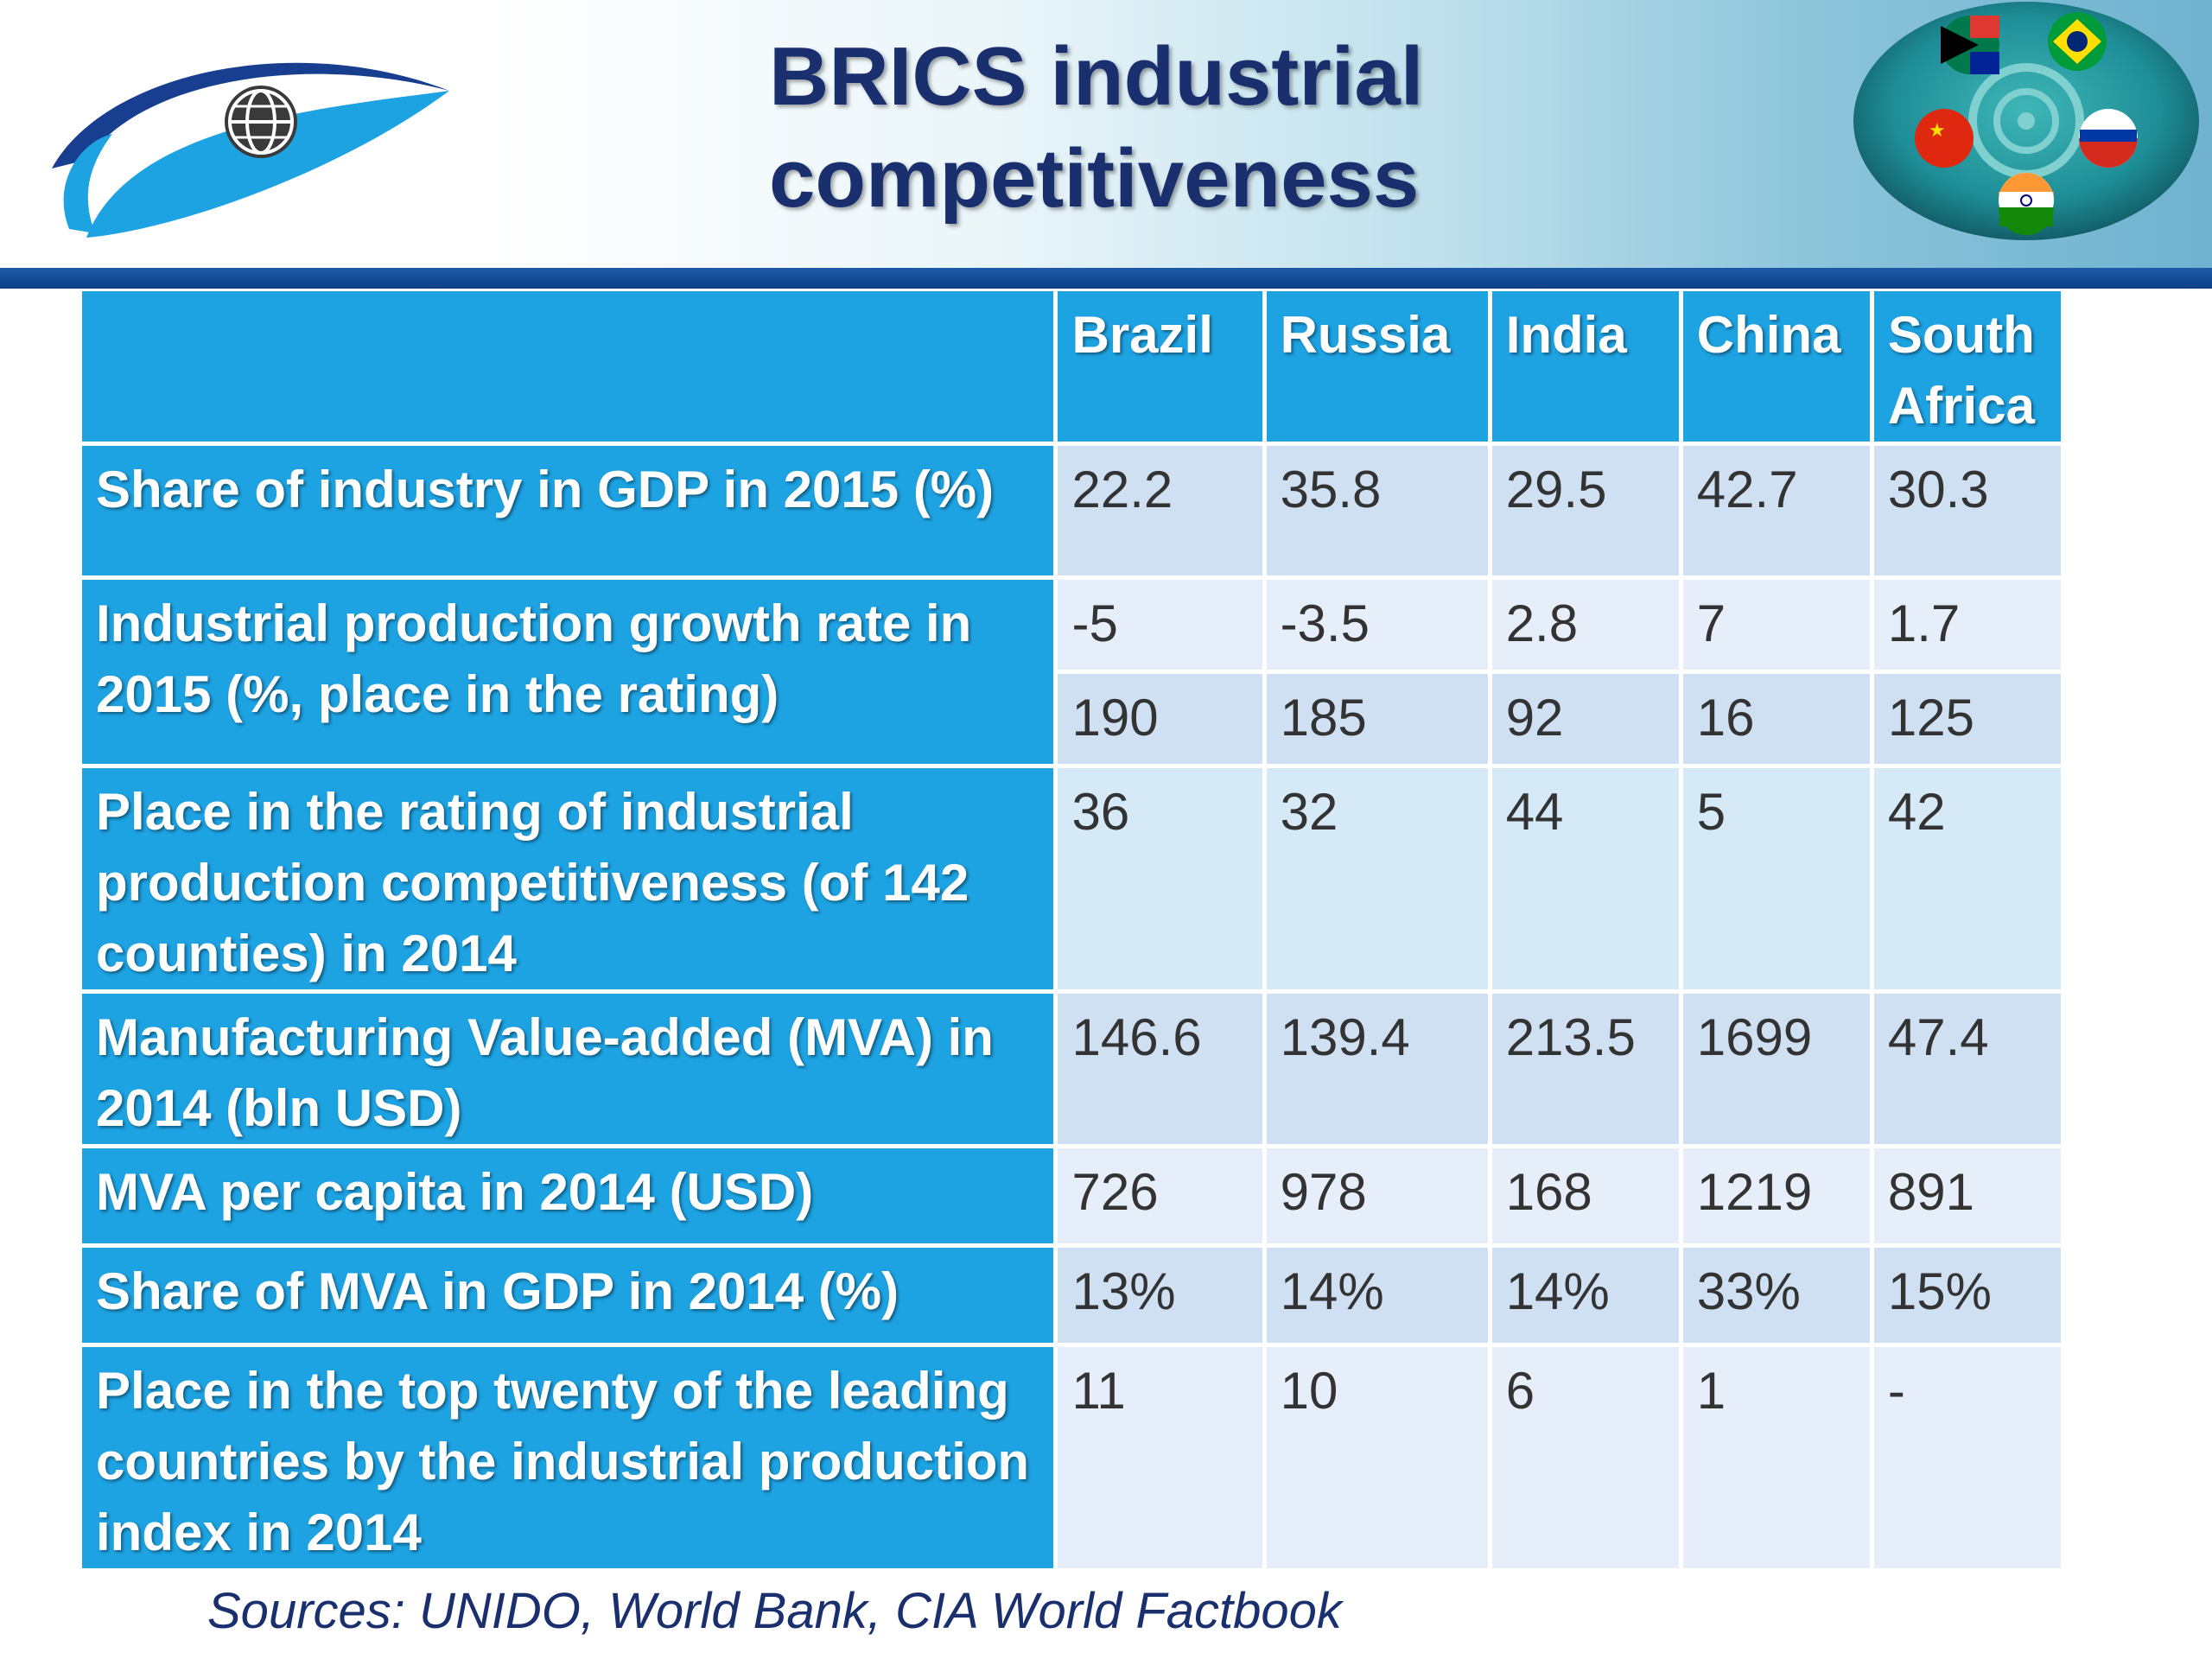  I want to click on header-corner-cell, so click(568, 366).